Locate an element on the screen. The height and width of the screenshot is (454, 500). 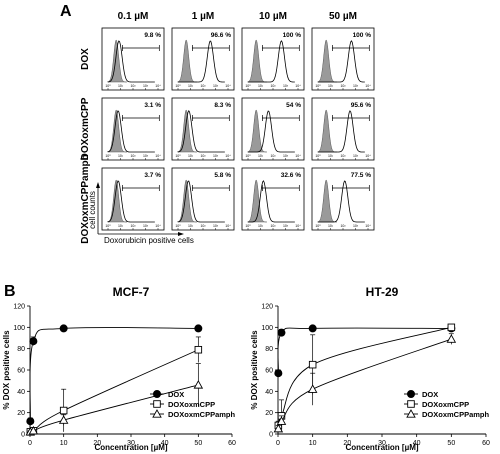
y-tick-label: 100 is located at coordinates (267, 328).